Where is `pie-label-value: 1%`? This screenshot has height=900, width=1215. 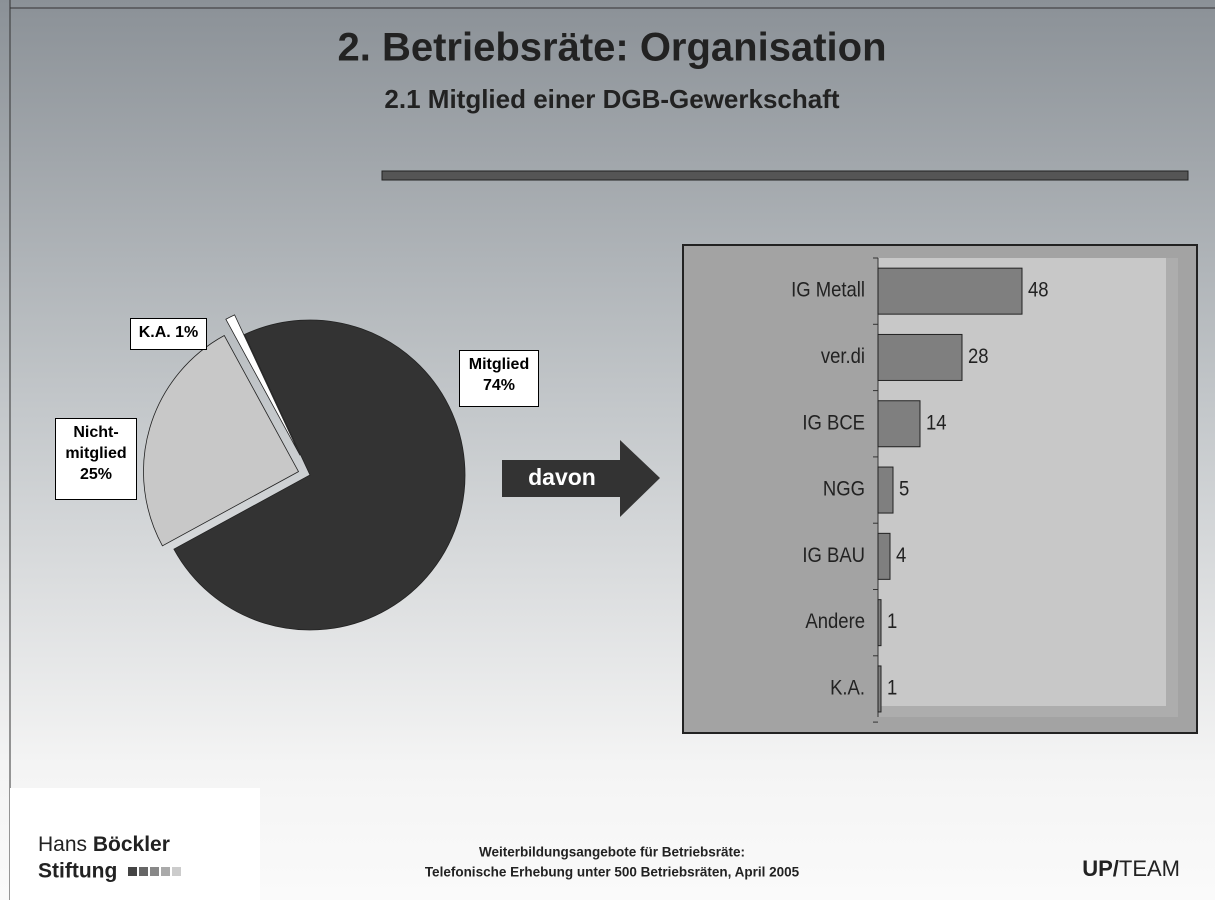
pie-label-value: 1% is located at coordinates (187, 332).